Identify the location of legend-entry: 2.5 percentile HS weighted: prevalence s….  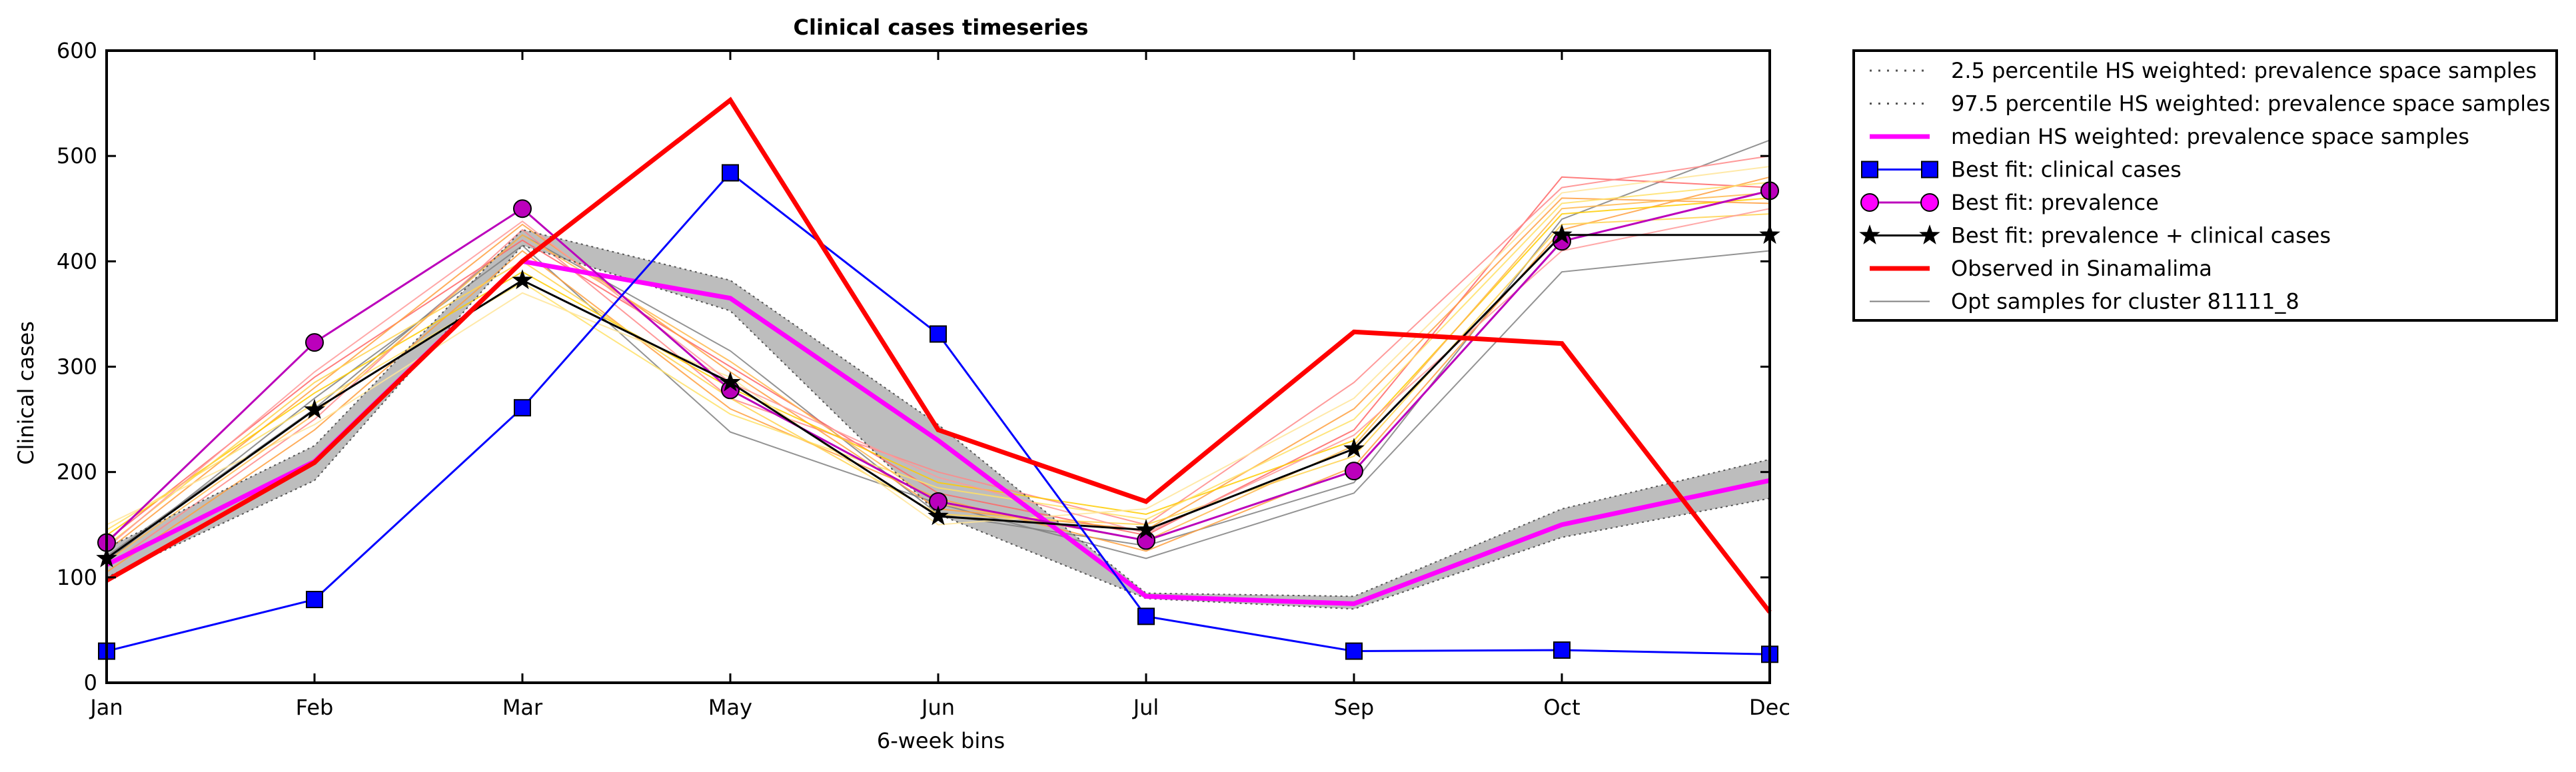
(2203, 70).